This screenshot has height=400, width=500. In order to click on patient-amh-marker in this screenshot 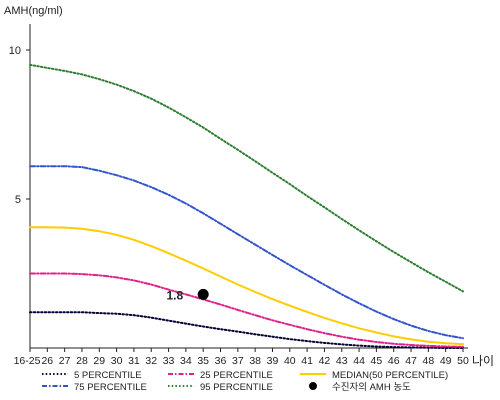, I will do `click(203, 294)`.